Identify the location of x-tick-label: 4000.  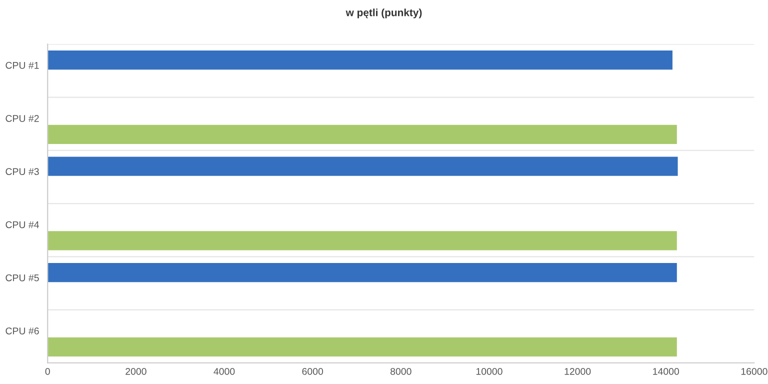
(224, 371).